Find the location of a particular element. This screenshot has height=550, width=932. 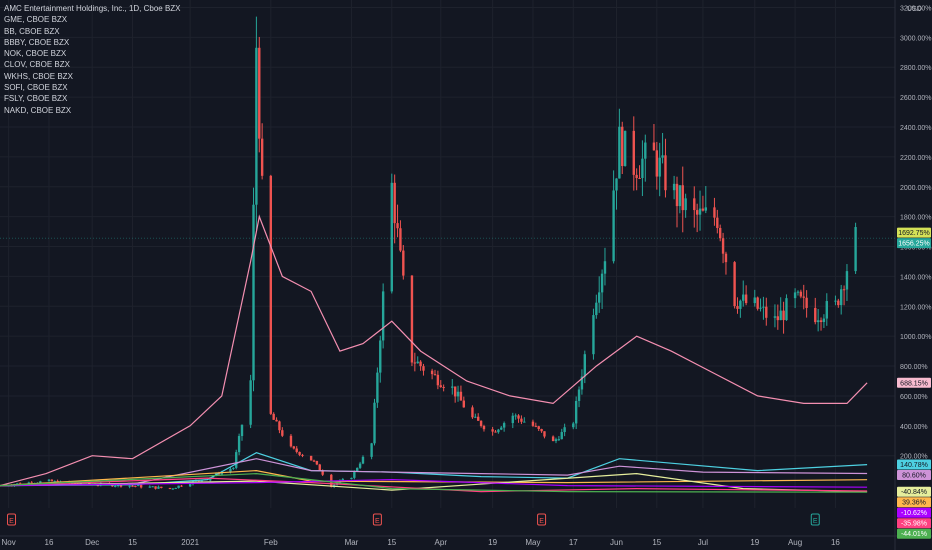

legend-item-sofi: SOFI, CBOE BZX is located at coordinates (36, 88).